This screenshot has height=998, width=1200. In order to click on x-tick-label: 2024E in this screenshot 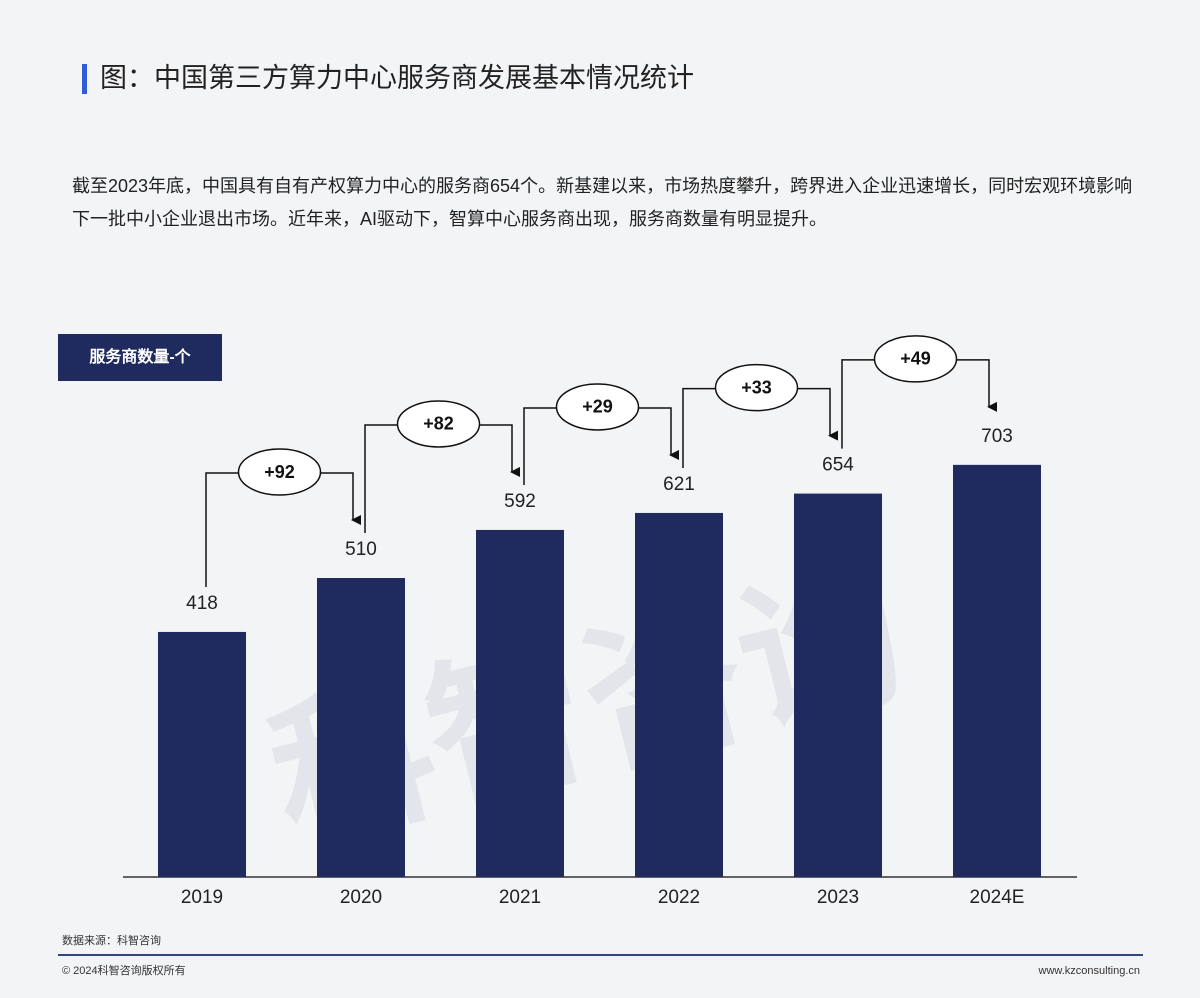, I will do `click(997, 897)`.